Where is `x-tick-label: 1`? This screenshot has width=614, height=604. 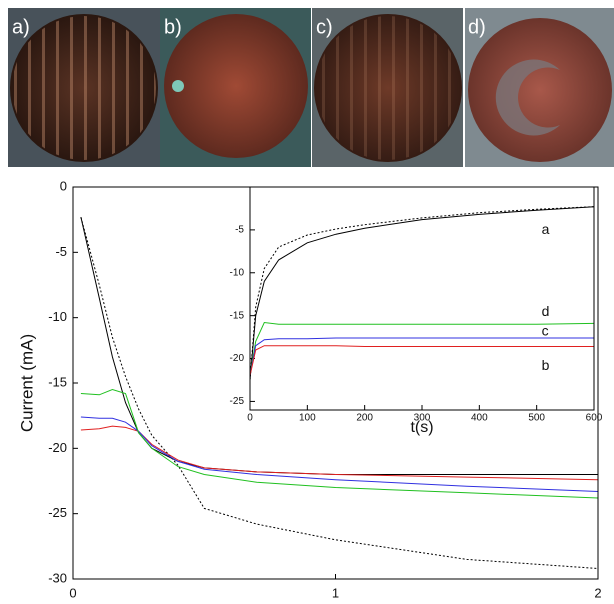 x-tick-label: 1 is located at coordinates (335, 592).